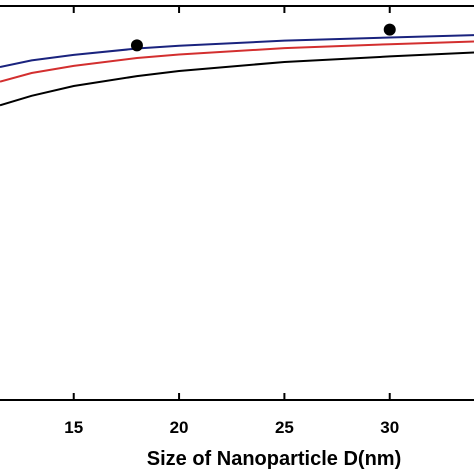 This screenshot has height=474, width=474. I want to click on x-tick-label: 30, so click(389, 427).